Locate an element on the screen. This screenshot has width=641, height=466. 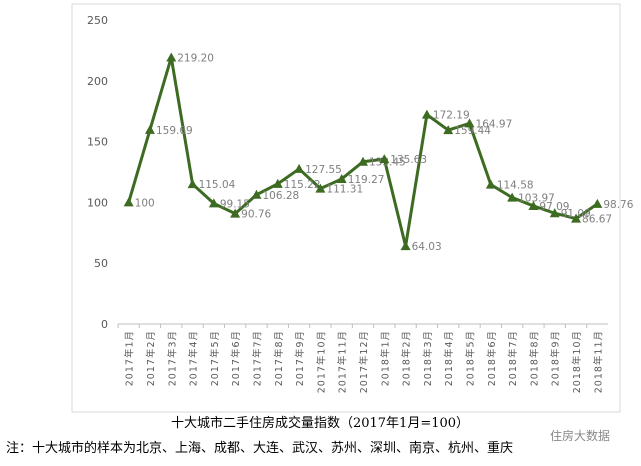
x-tick-label: 2017年9月 is located at coordinates (300, 358).